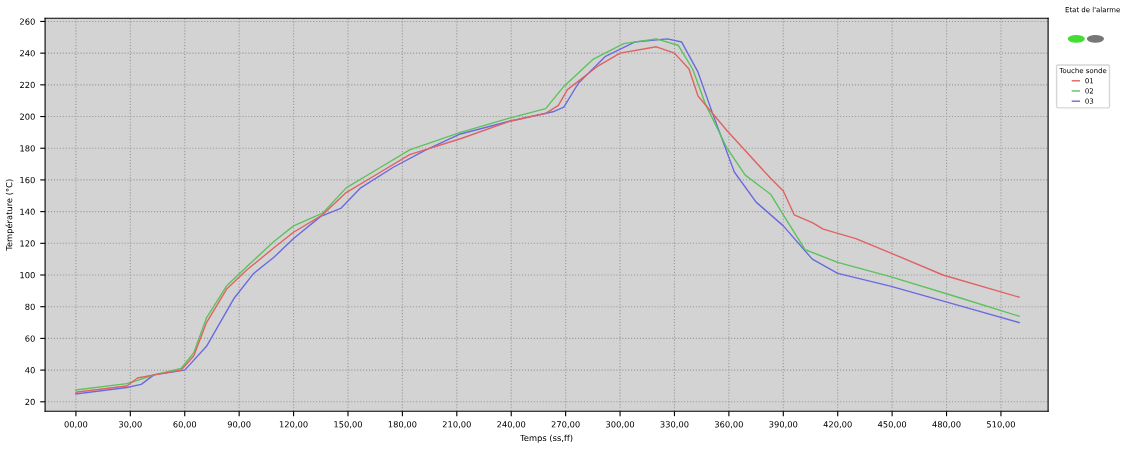  What do you see at coordinates (783, 425) in the screenshot?
I see `x-tick-label: 390,00` at bounding box center [783, 425].